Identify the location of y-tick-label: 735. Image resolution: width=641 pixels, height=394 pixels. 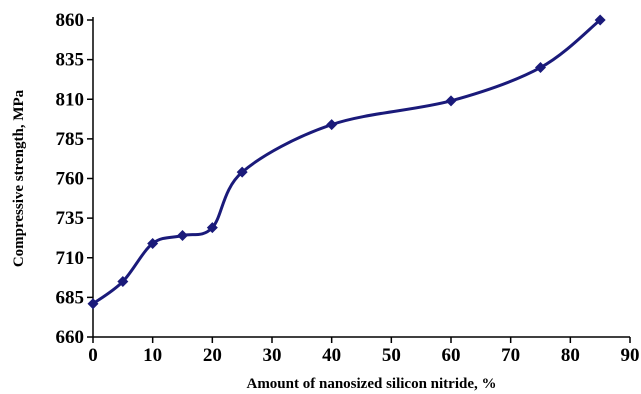
(70, 218).